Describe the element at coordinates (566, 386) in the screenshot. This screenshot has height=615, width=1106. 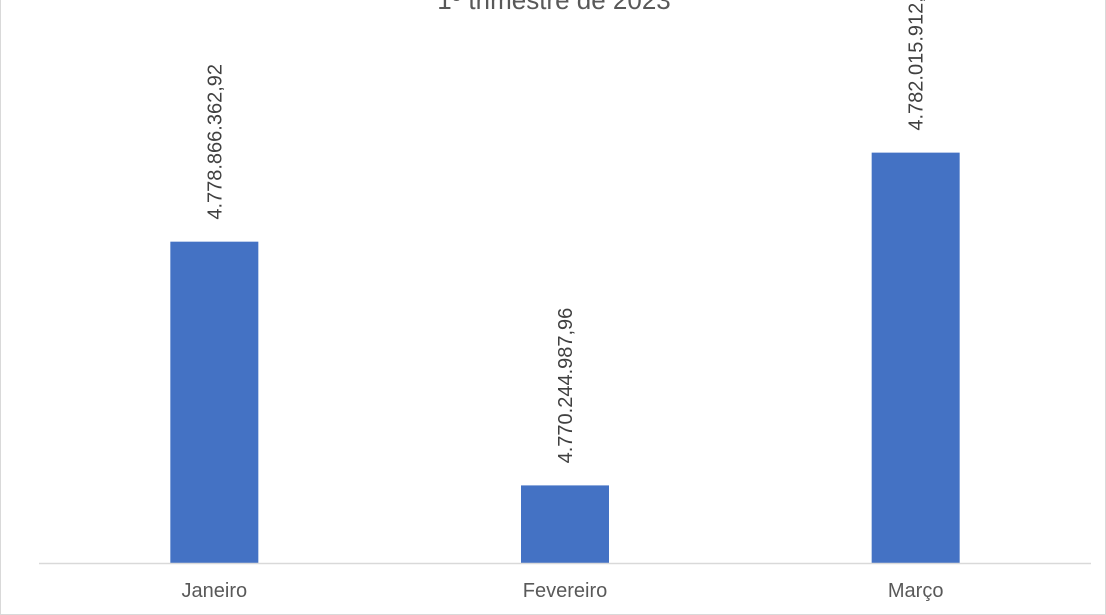
I see `data-label-1: 4.770.244.987,96` at that location.